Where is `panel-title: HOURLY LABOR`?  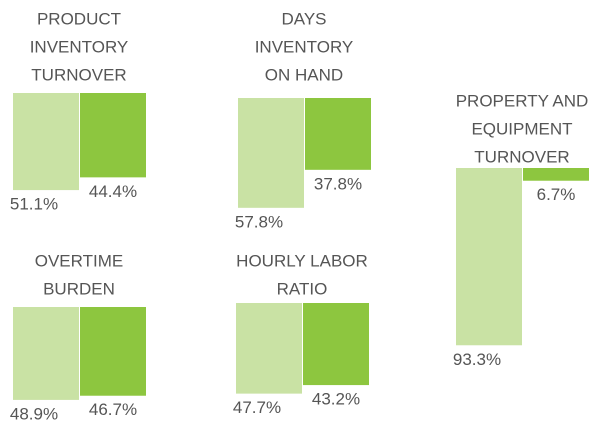 panel-title: HOURLY LABOR is located at coordinates (302, 260).